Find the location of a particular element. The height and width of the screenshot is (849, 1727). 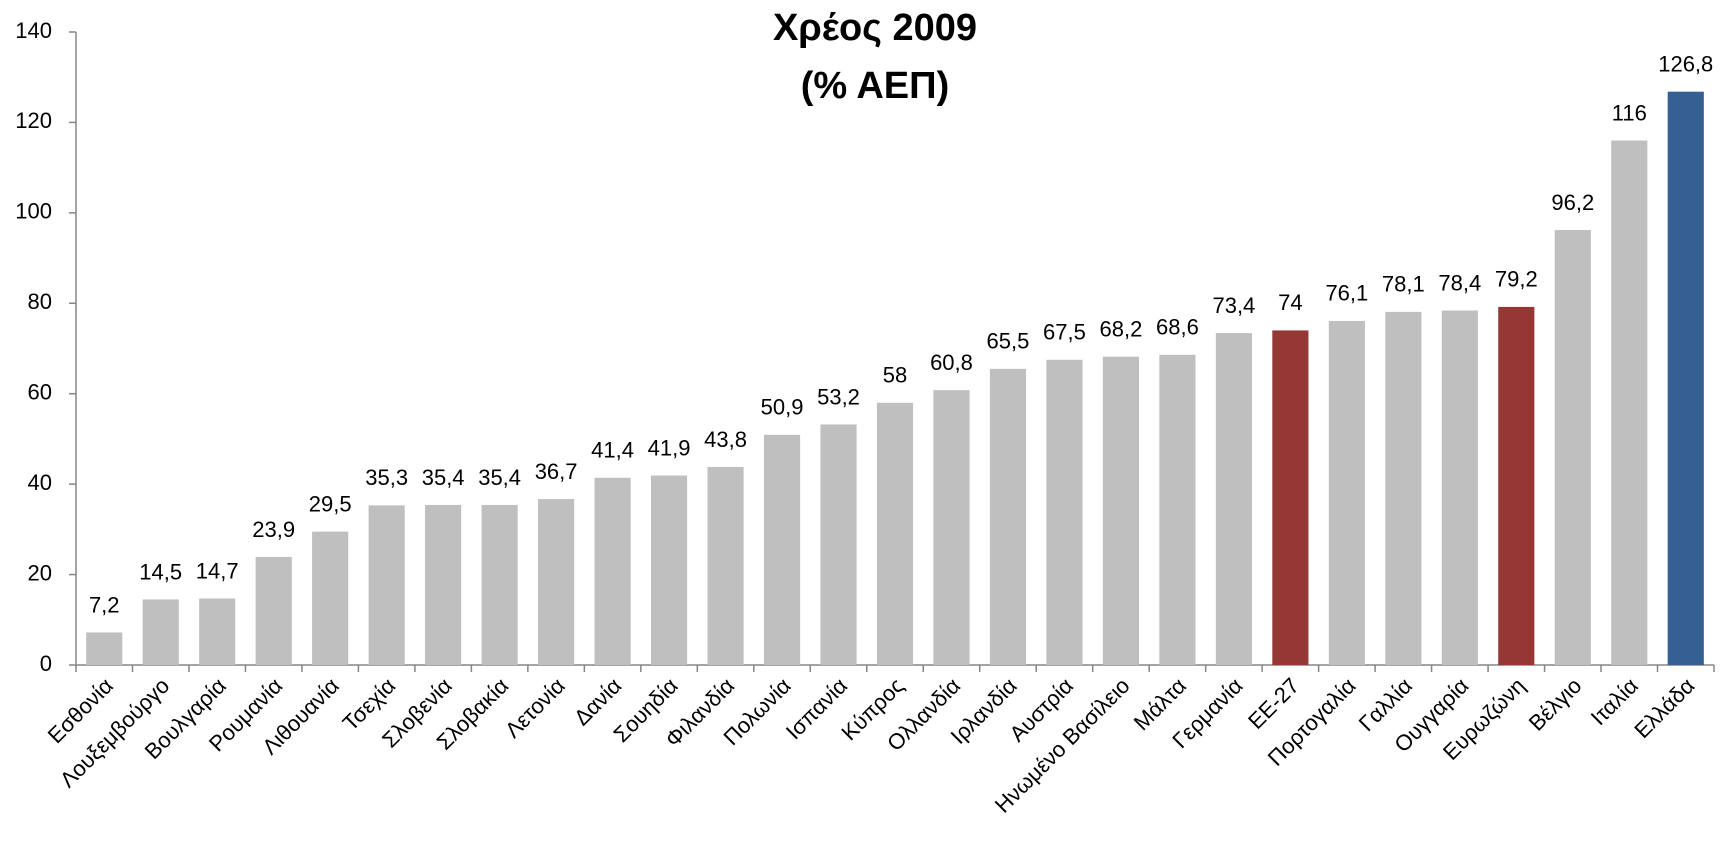

y-tick-label: 140 is located at coordinates (33, 30).